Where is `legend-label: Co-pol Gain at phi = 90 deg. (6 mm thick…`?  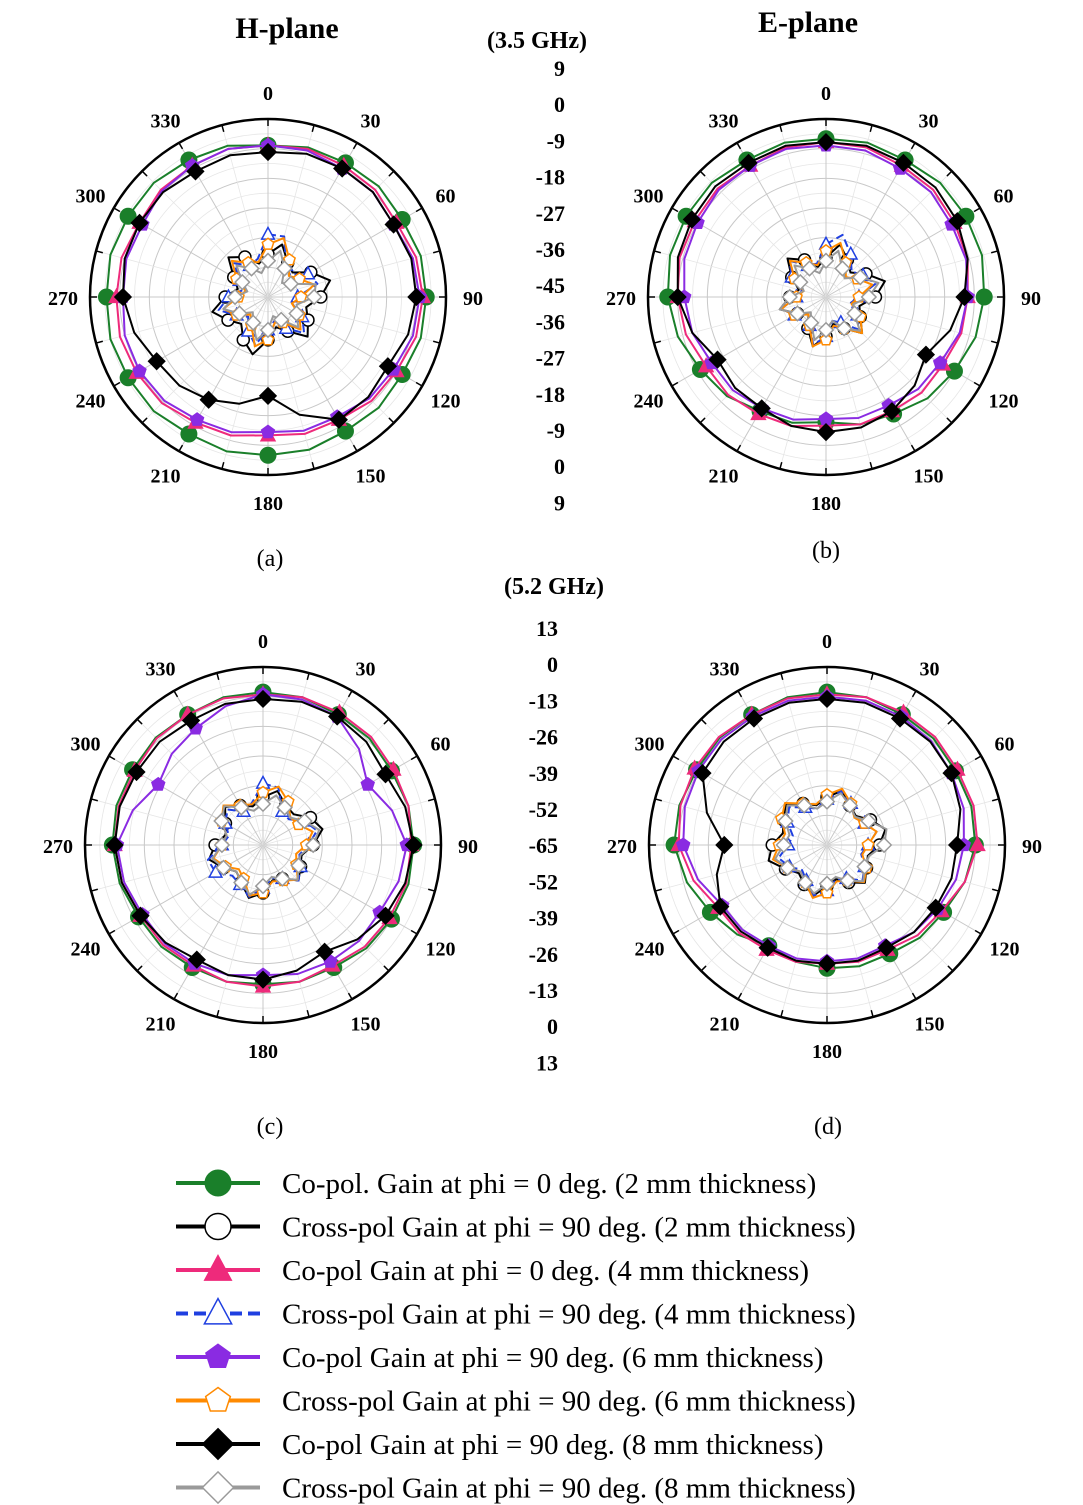
legend-label: Co-pol Gain at phi = 90 deg. (6 mm thick… is located at coordinates (553, 1358).